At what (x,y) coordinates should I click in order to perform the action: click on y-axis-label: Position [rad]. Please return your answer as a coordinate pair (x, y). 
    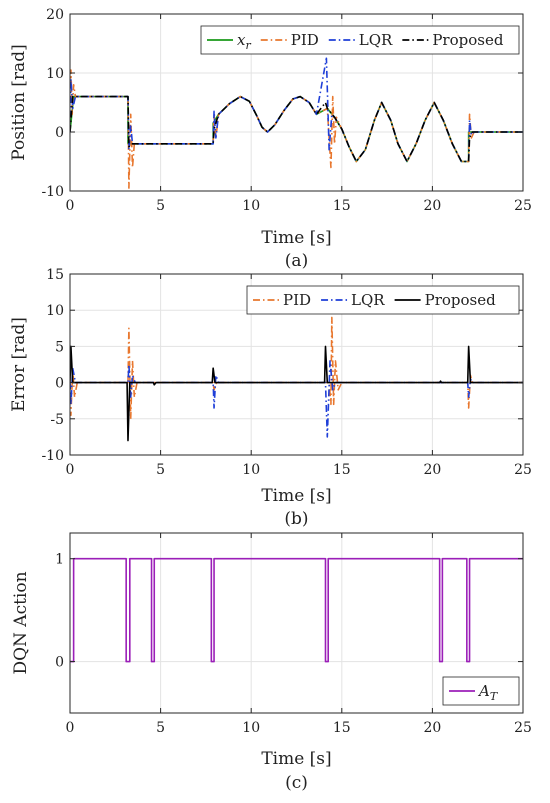
    Looking at the image, I should click on (19, 102).